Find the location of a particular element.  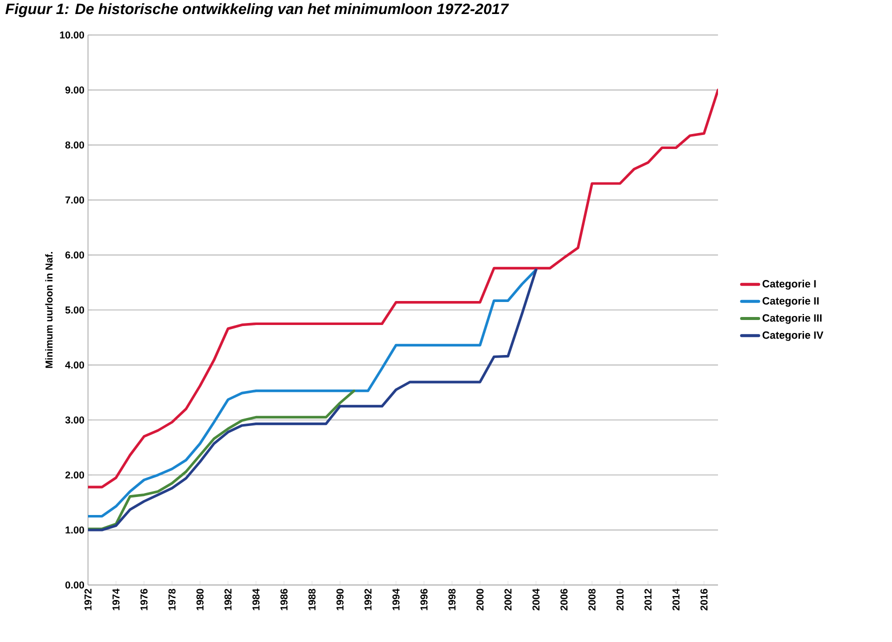

x-tick-label: 2012 is located at coordinates (648, 599).